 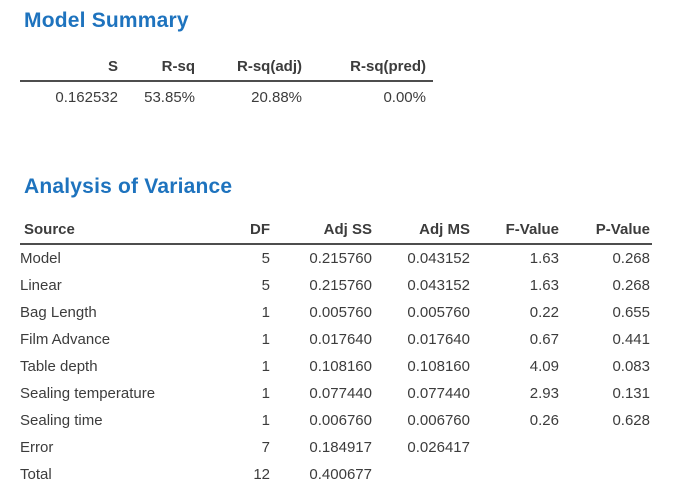 What do you see at coordinates (367, 70) in the screenshot?
I see `column-header-rsq-pred: R-sq(pred)` at bounding box center [367, 70].